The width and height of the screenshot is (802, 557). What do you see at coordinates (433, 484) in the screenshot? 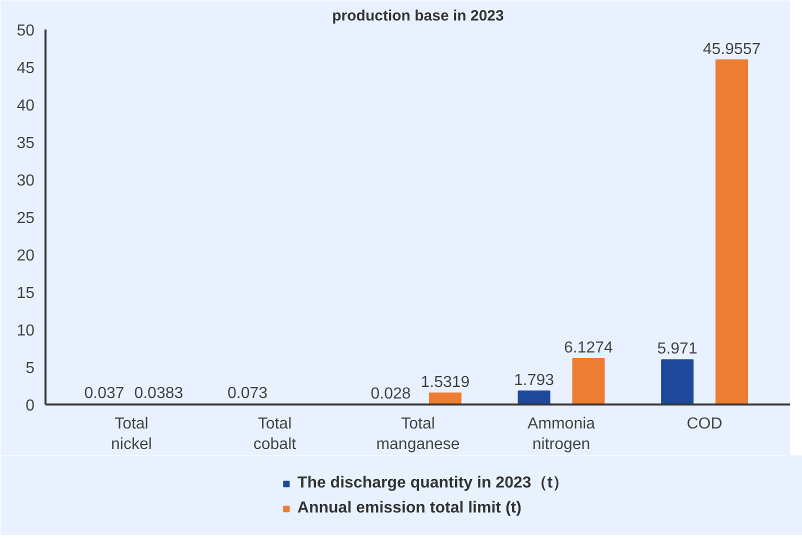
I see `legend-label: The discharge quantity in 2023（t）` at bounding box center [433, 484].